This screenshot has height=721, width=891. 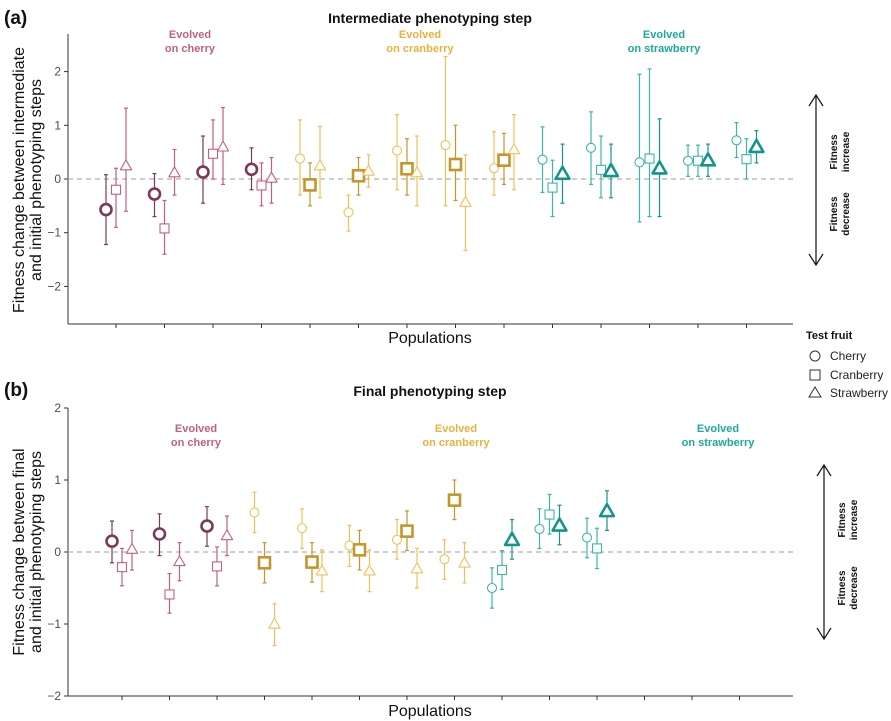 What do you see at coordinates (57, 552) in the screenshot?
I see `panel-b-y-tick-label: 0` at bounding box center [57, 552].